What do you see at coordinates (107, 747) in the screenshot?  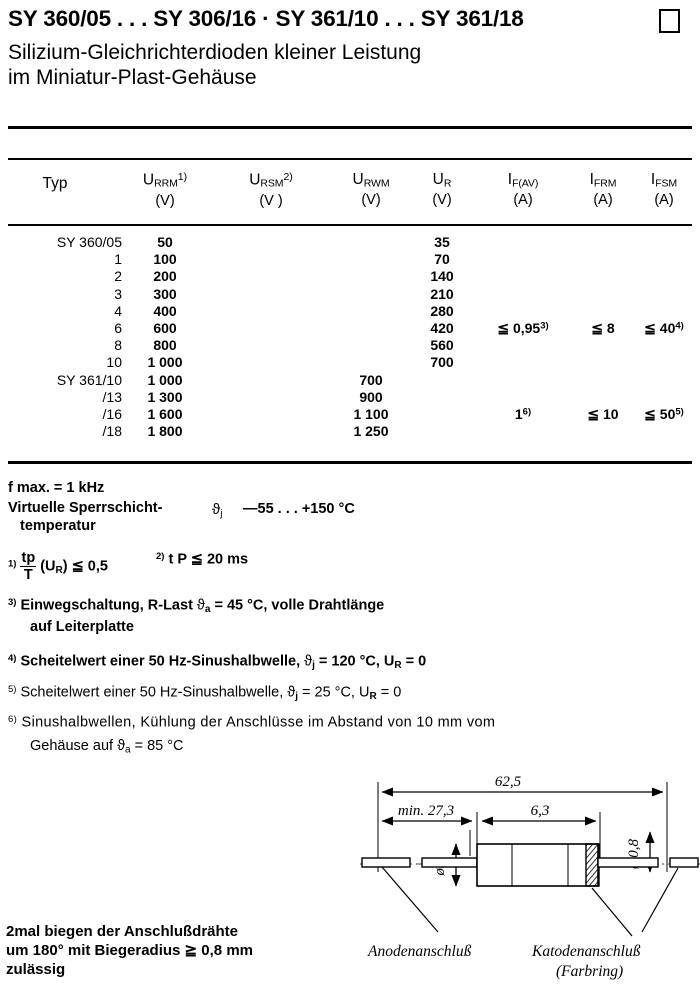 I see `footnote-6-line-2: Gehäuse auf ϑa = 85 °C` at bounding box center [107, 747].